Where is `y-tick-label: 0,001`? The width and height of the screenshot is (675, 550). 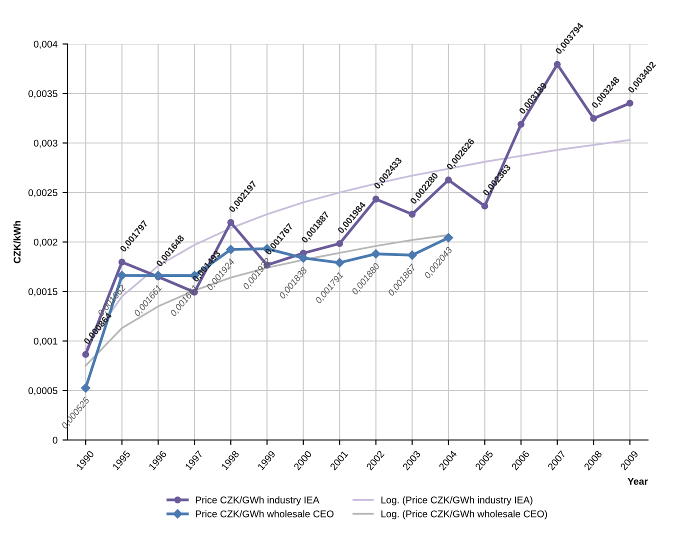 y-tick-label: 0,001 is located at coordinates (46, 342).